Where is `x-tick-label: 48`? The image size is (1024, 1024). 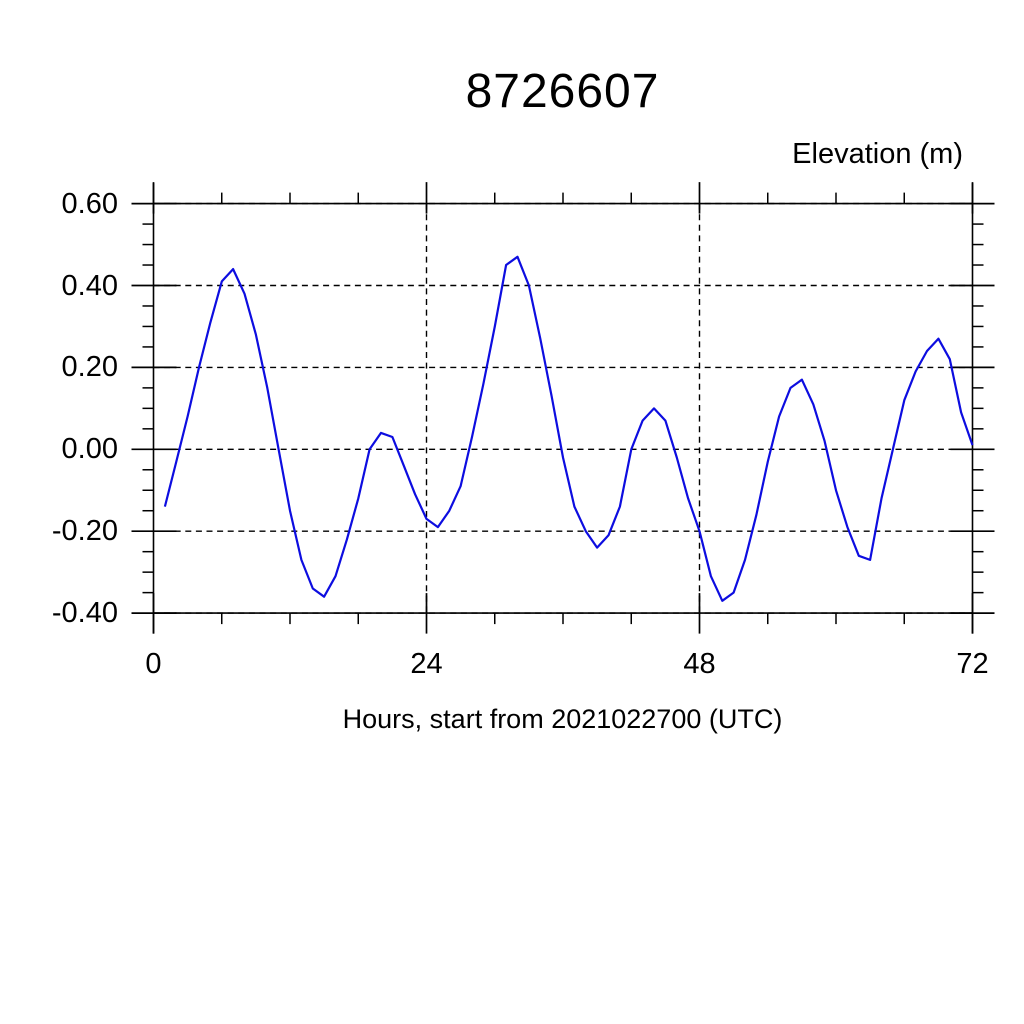 x-tick-label: 48 is located at coordinates (699, 664).